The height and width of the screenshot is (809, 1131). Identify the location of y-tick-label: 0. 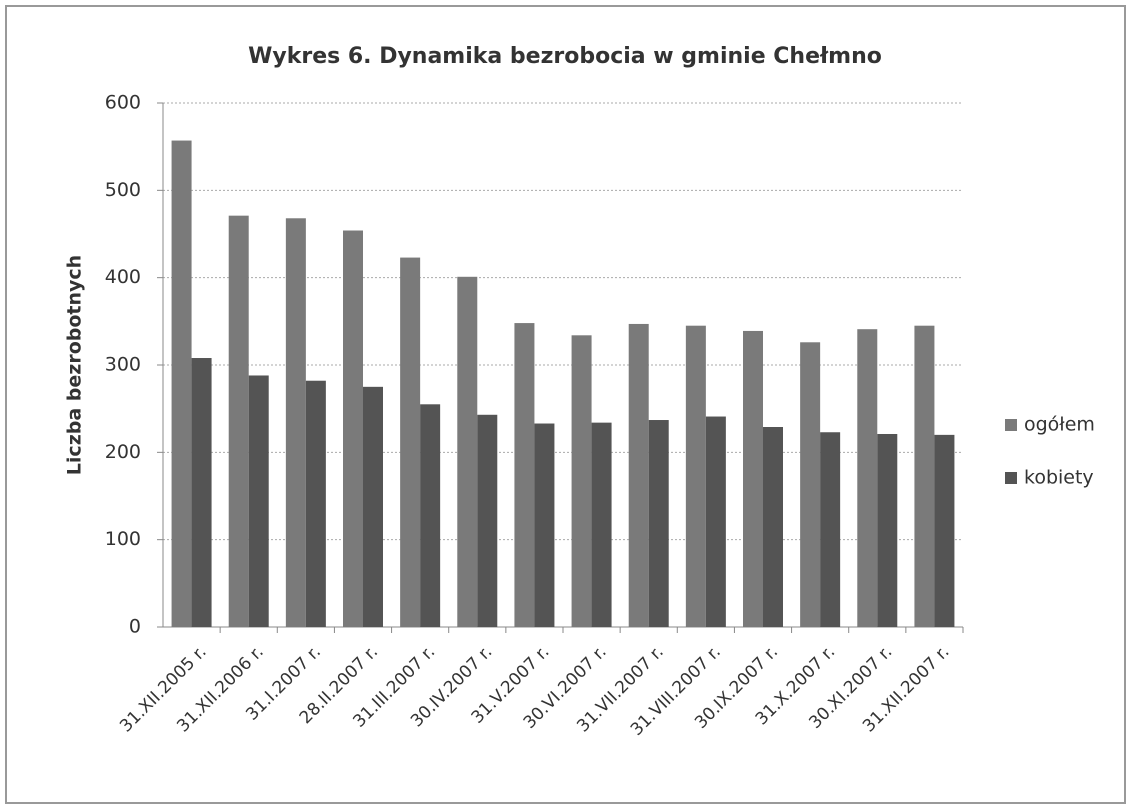
(135, 627).